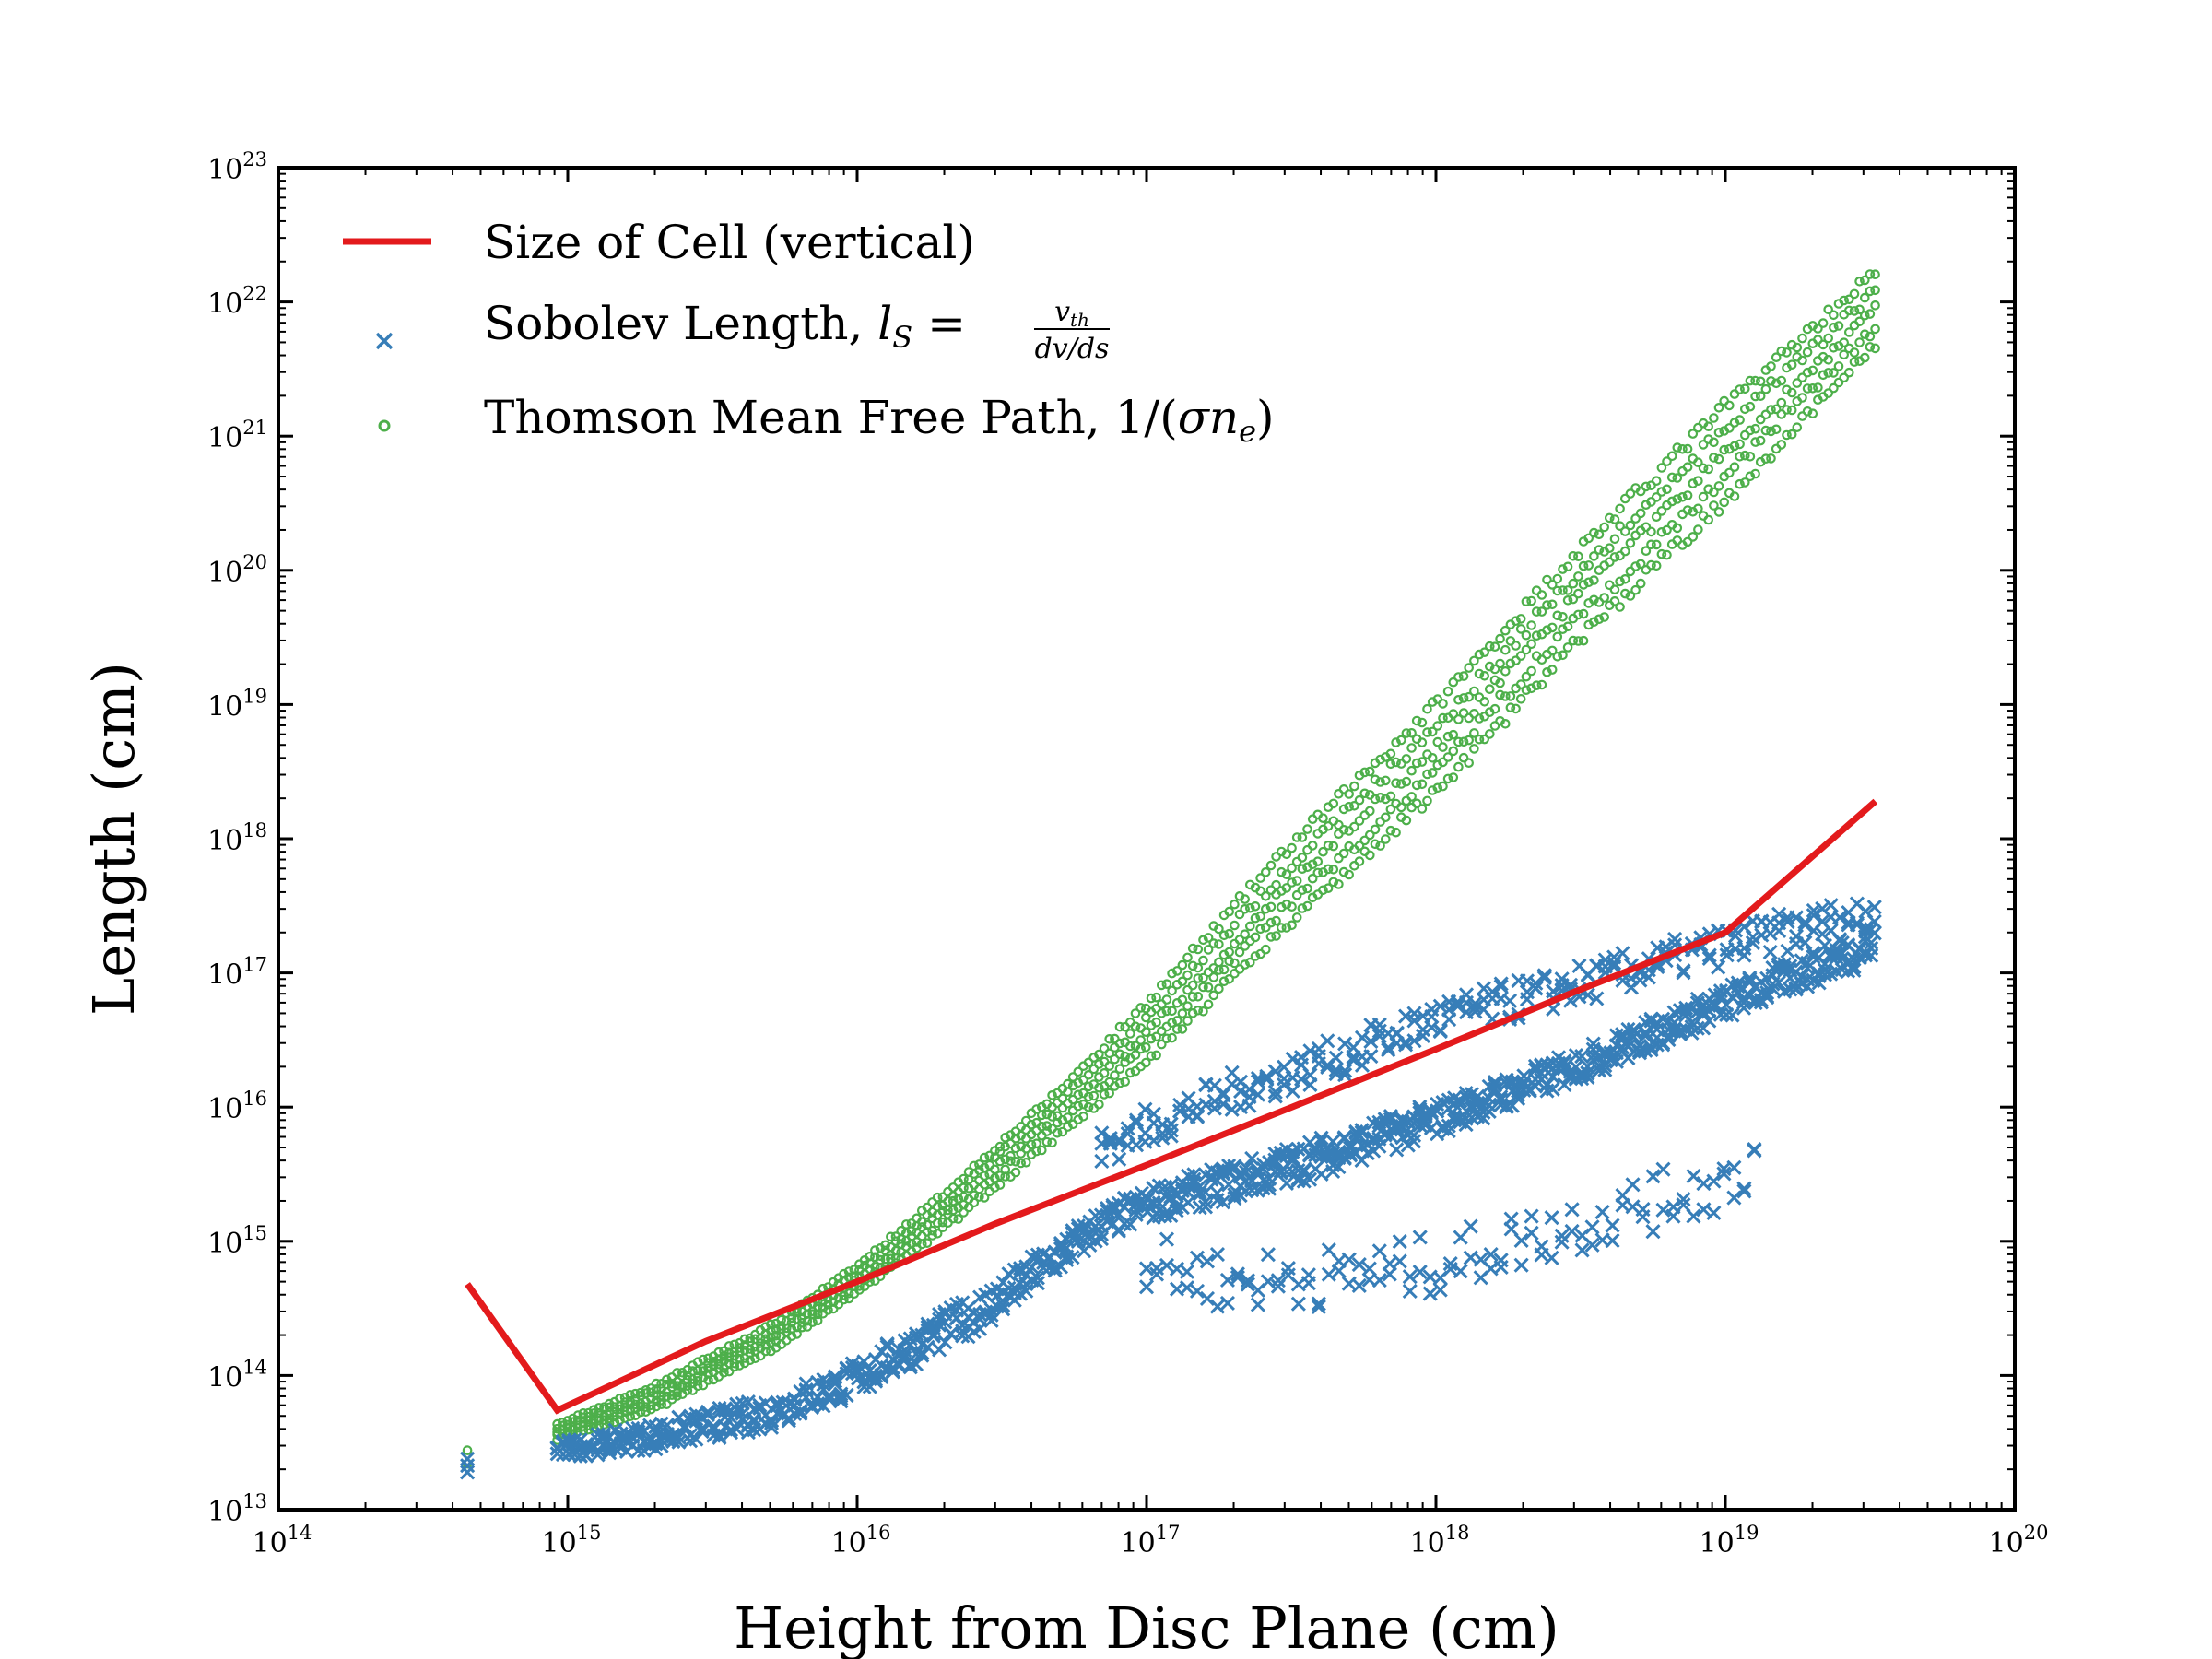 Image resolution: width=2212 pixels, height=1659 pixels. Describe the element at coordinates (1440, 1540) in the screenshot. I see `x-tick-label: 1018` at that location.